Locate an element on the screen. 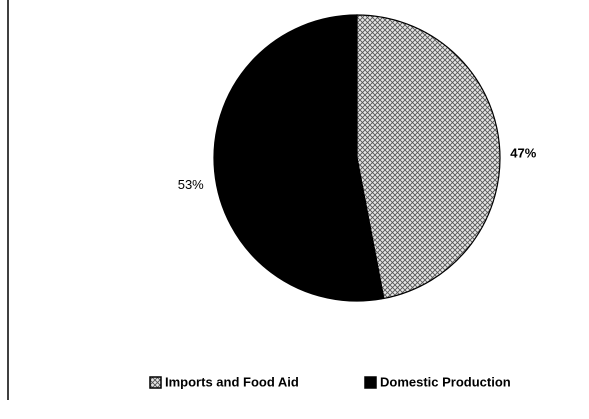 The image size is (589, 419). data-label: 47% is located at coordinates (523, 153).